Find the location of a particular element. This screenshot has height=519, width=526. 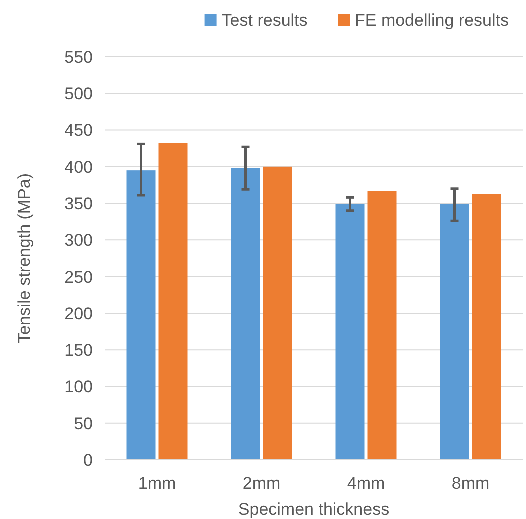

y-tick-label: 50 is located at coordinates (83, 424).